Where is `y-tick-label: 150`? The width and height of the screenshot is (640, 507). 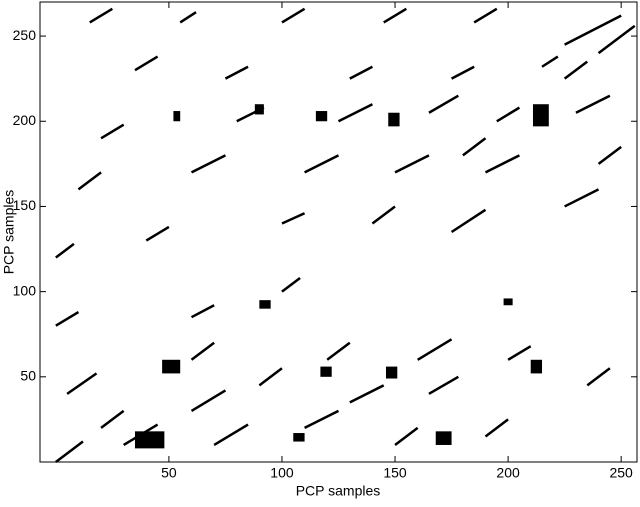
y-tick-label: 150 is located at coordinates (25, 205).